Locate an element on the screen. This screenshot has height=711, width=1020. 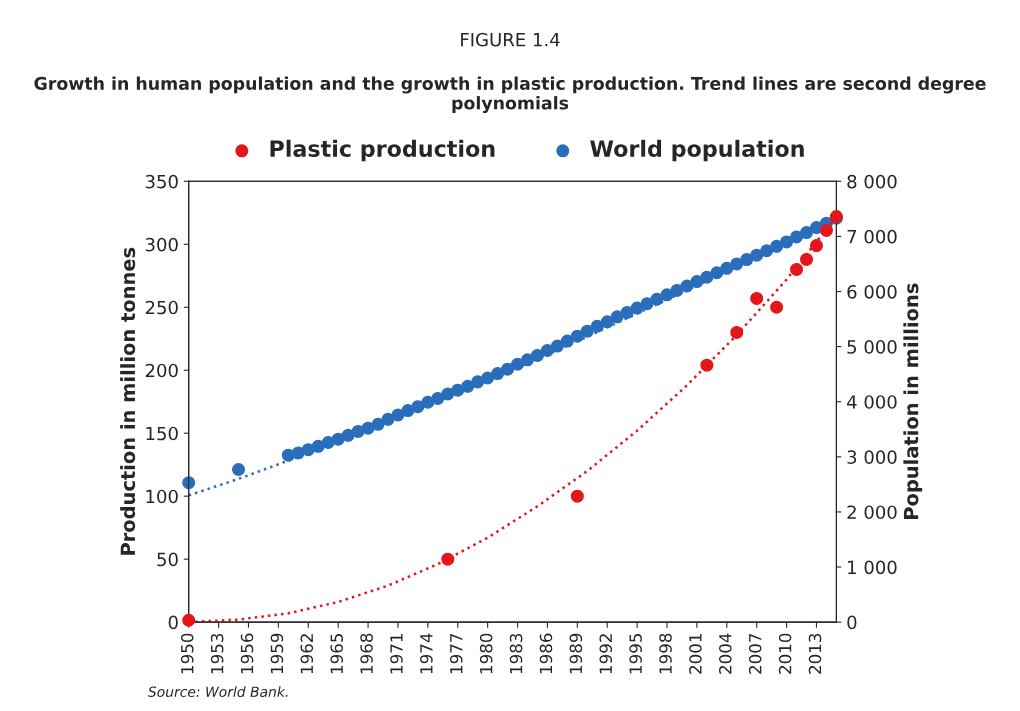
y-tick-label: 0 is located at coordinates (173, 622).